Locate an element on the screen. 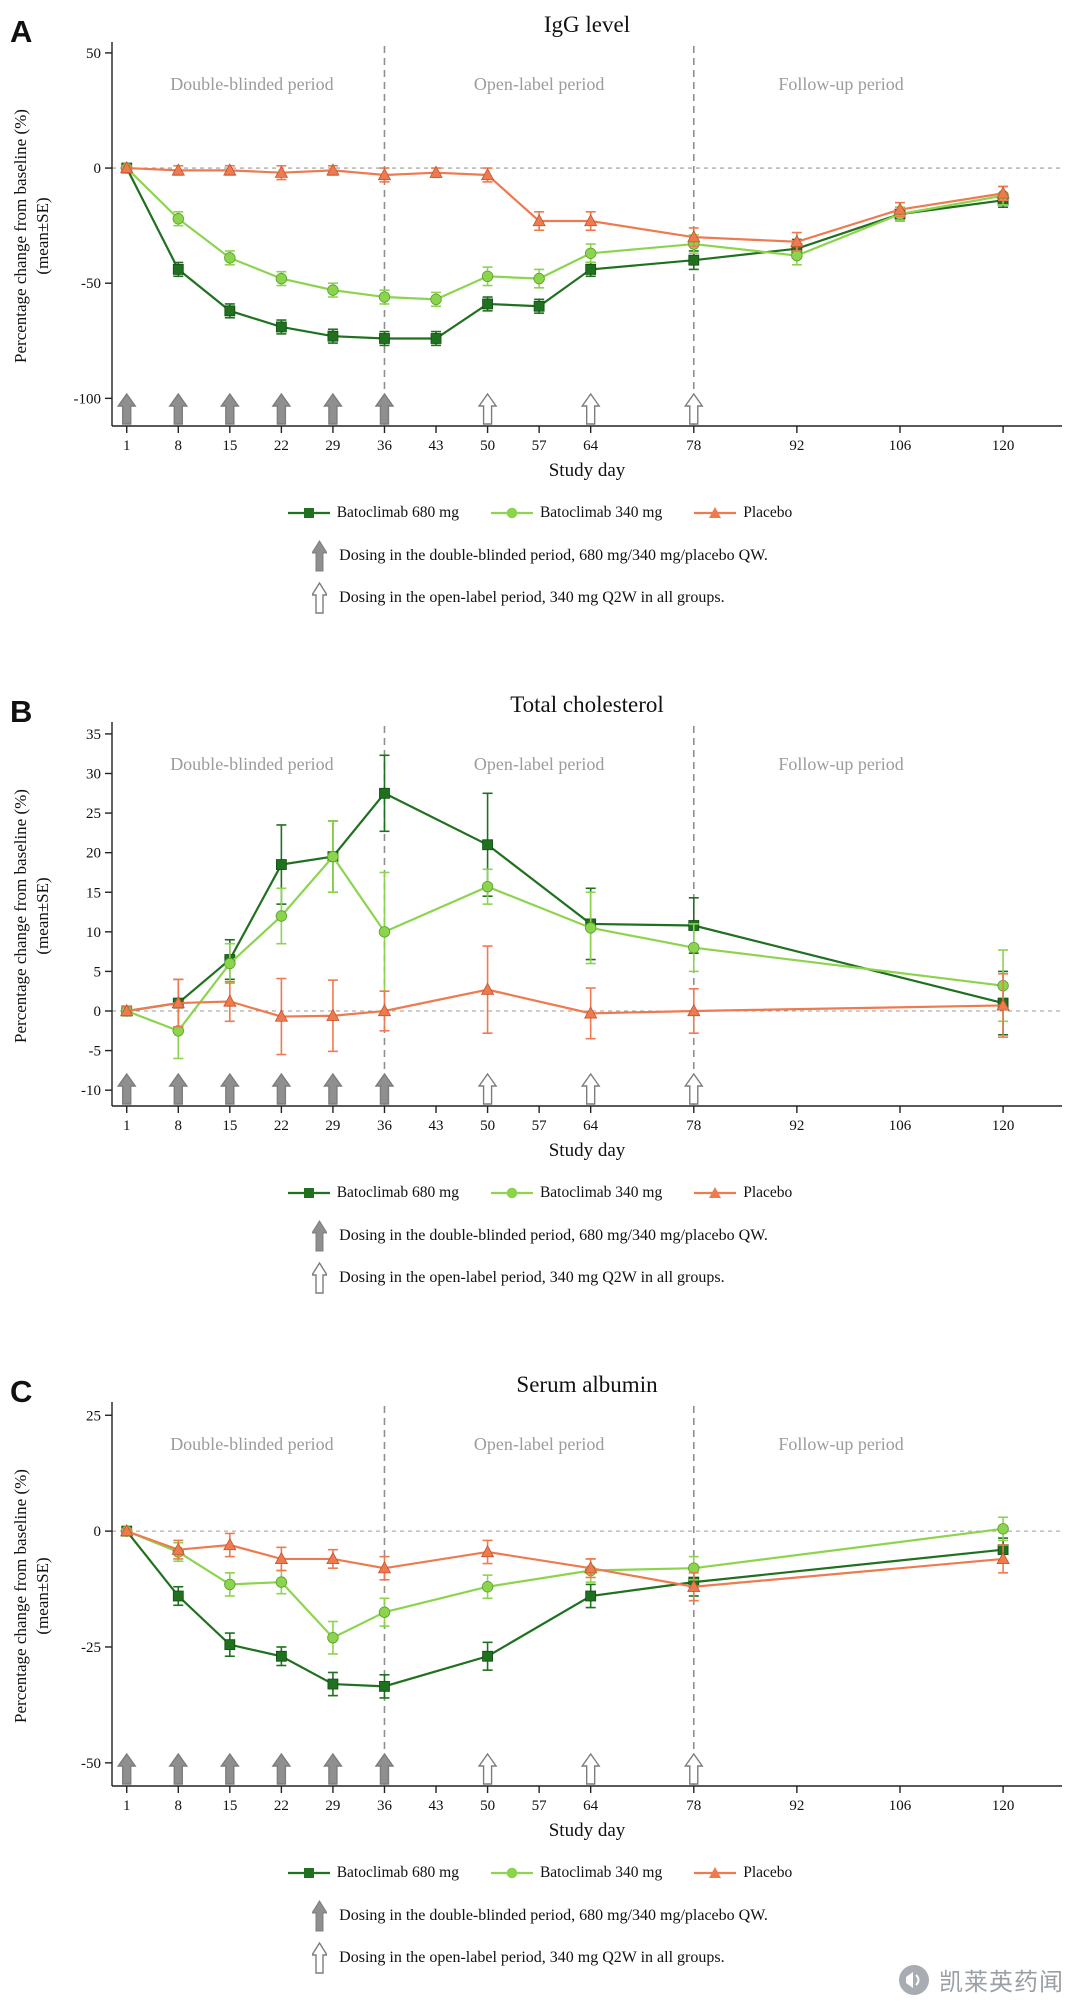 The height and width of the screenshot is (2009, 1080). triangle-marker-icon is located at coordinates (715, 512).